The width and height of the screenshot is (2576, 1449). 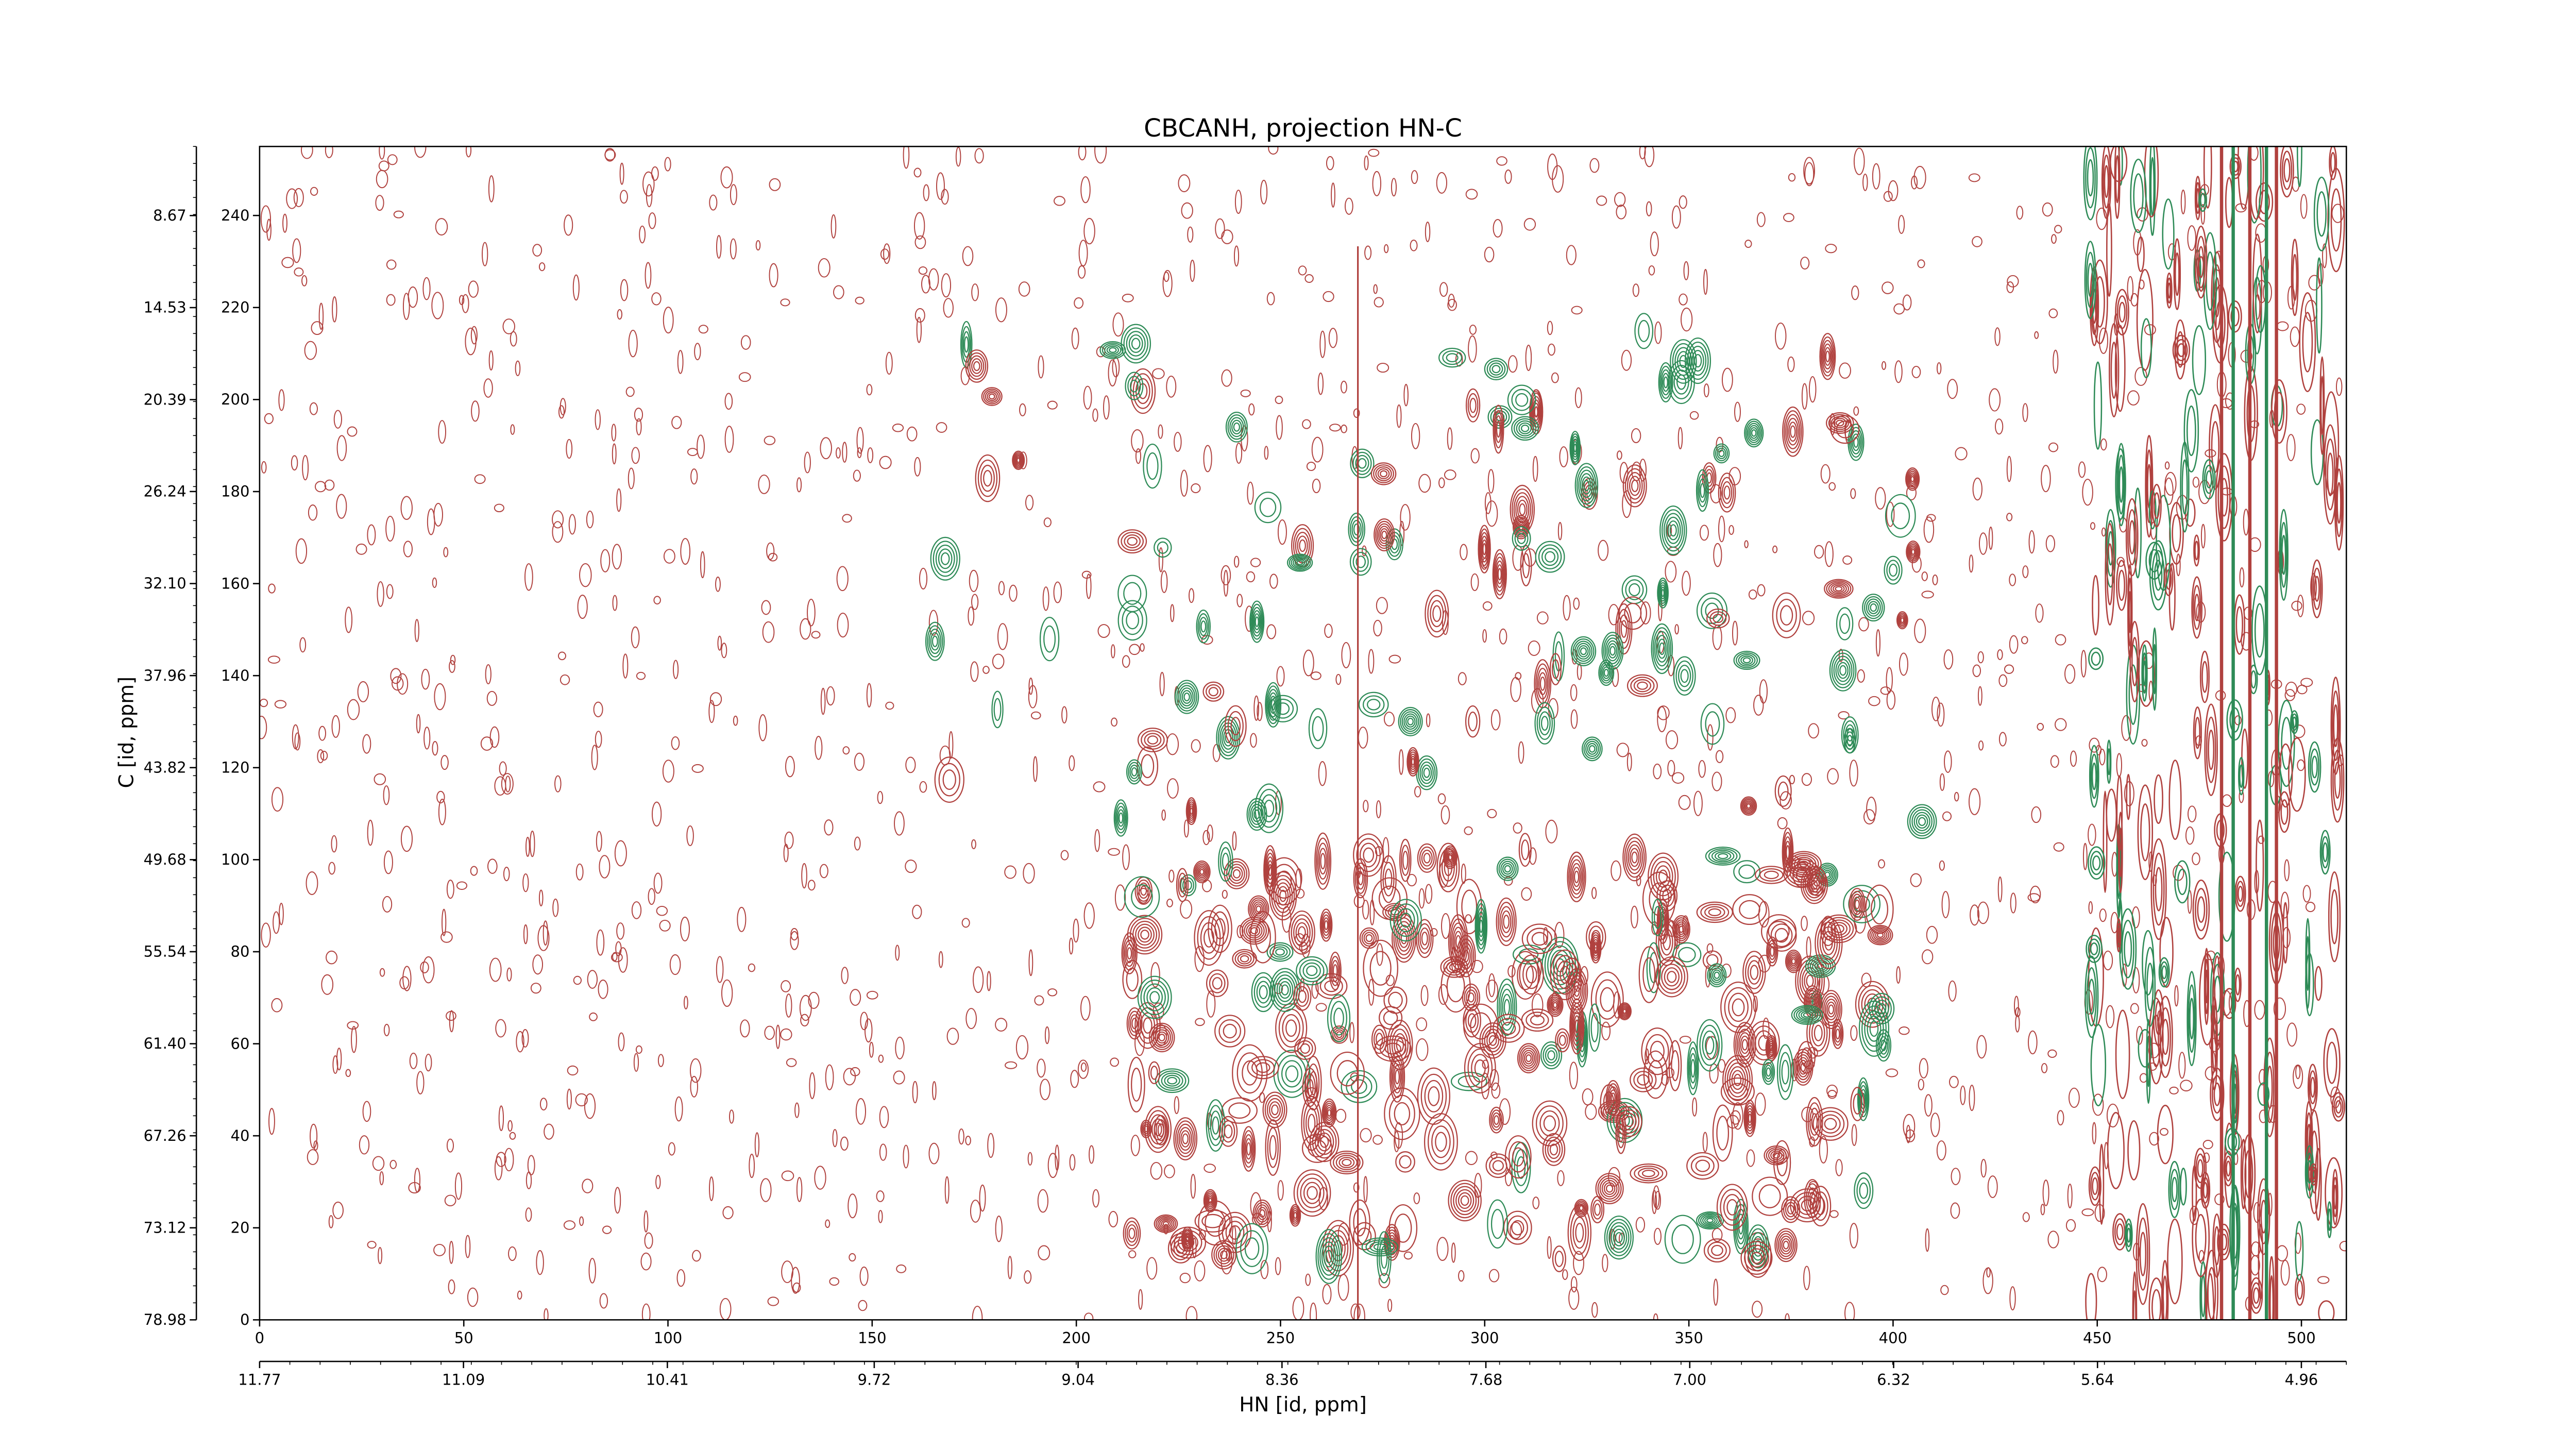 What do you see at coordinates (240, 952) in the screenshot?
I see `y-tick-label: 80` at bounding box center [240, 952].